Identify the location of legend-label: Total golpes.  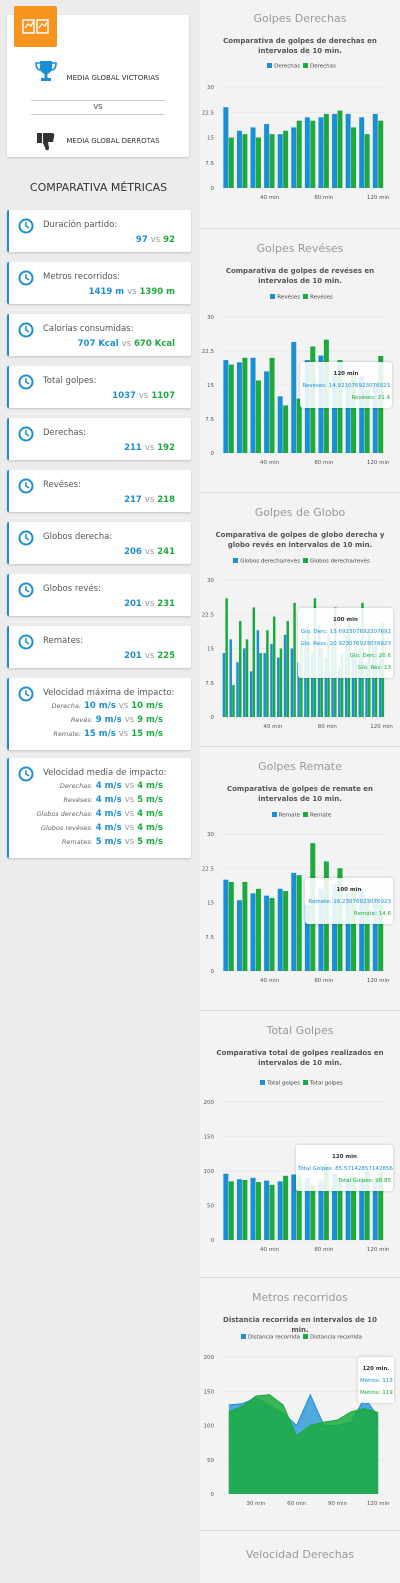
(326, 1083).